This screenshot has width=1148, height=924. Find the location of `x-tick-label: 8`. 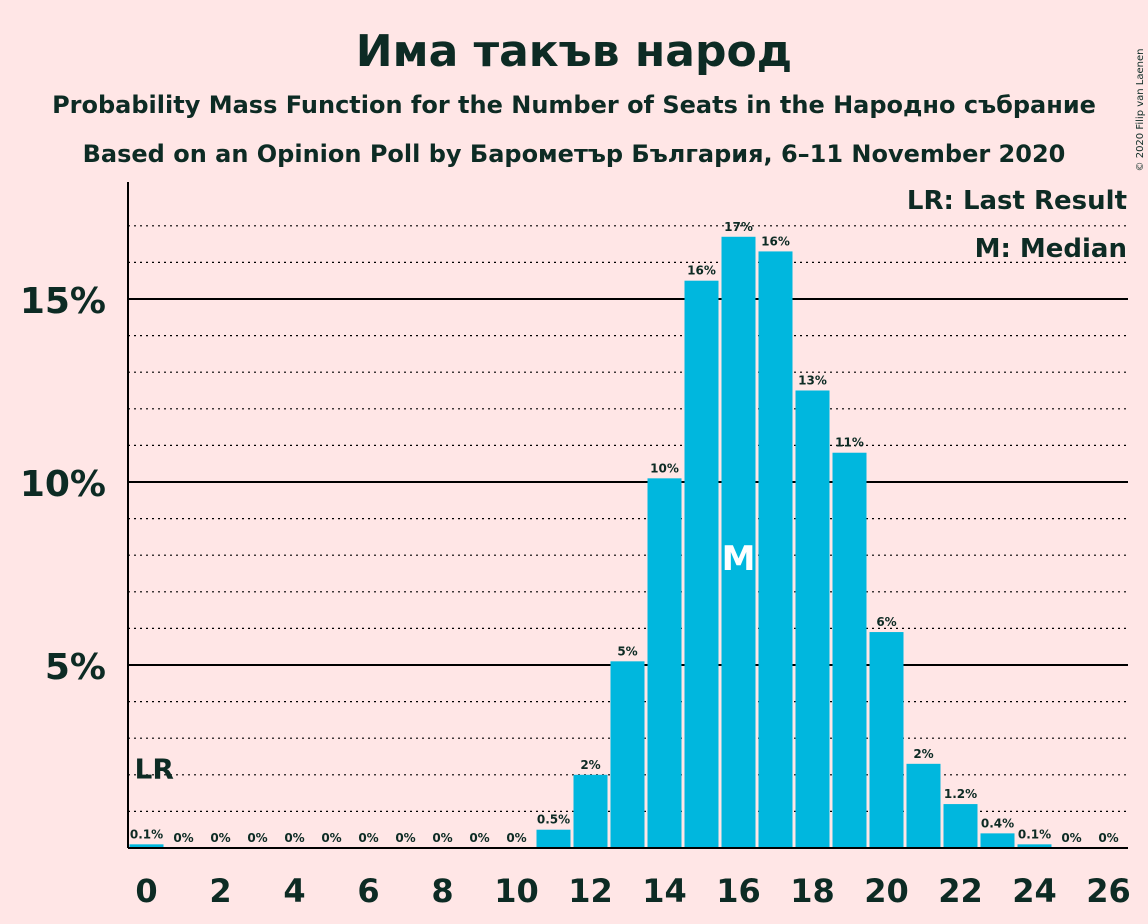

x-tick-label: 8 is located at coordinates (442, 891).